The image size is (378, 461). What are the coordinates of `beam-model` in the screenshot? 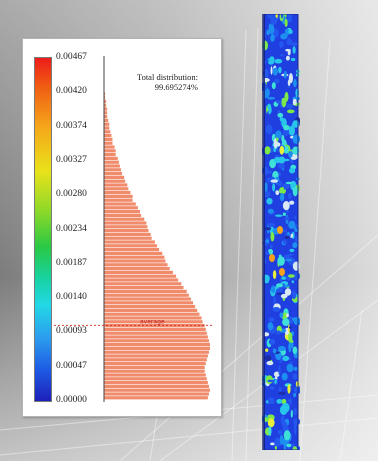 It's located at (281, 232).